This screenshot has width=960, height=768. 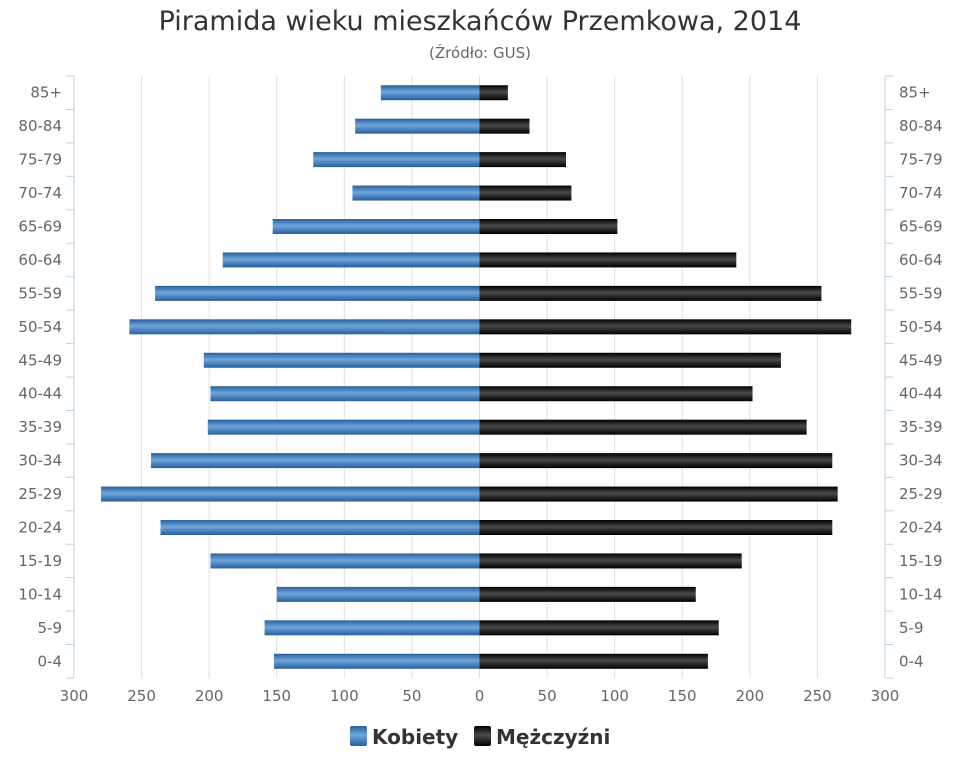 What do you see at coordinates (40, 494) in the screenshot?
I see `y-tick-label-left: 25-29` at bounding box center [40, 494].